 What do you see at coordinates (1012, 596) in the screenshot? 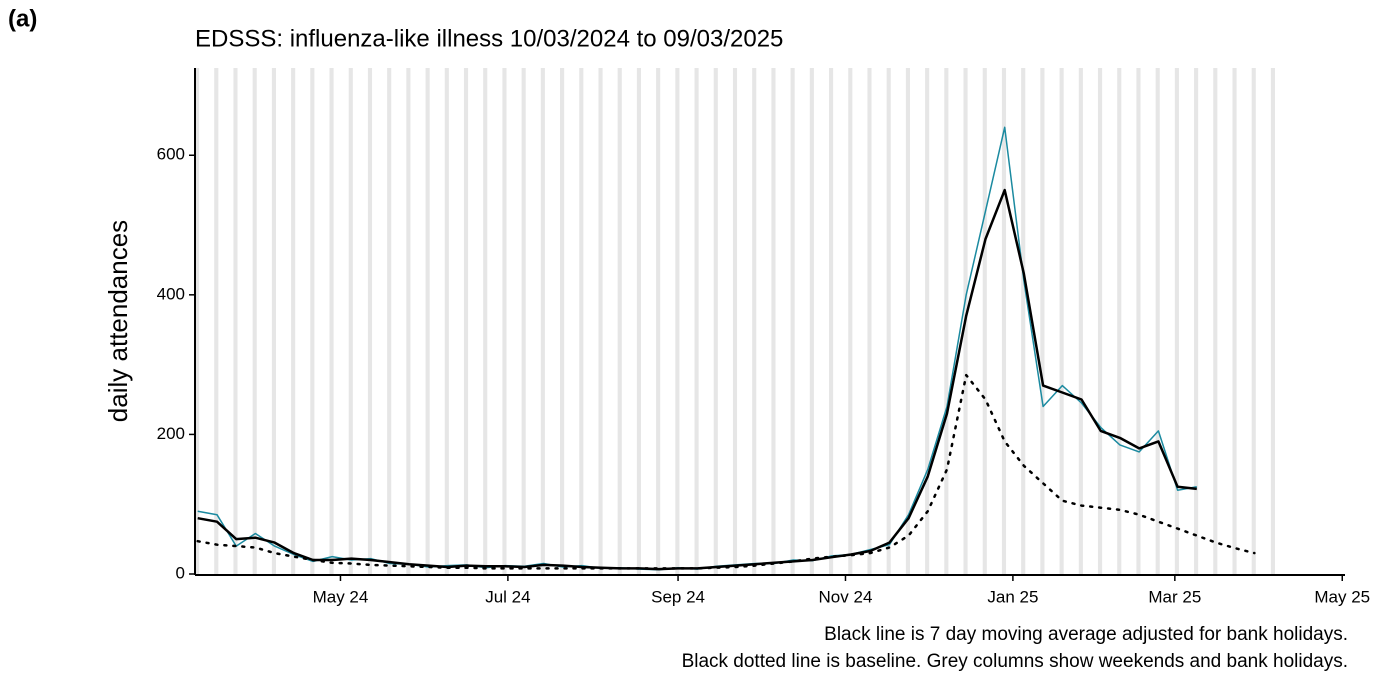
I see `x-tick-label: Jan 25` at bounding box center [1012, 596].